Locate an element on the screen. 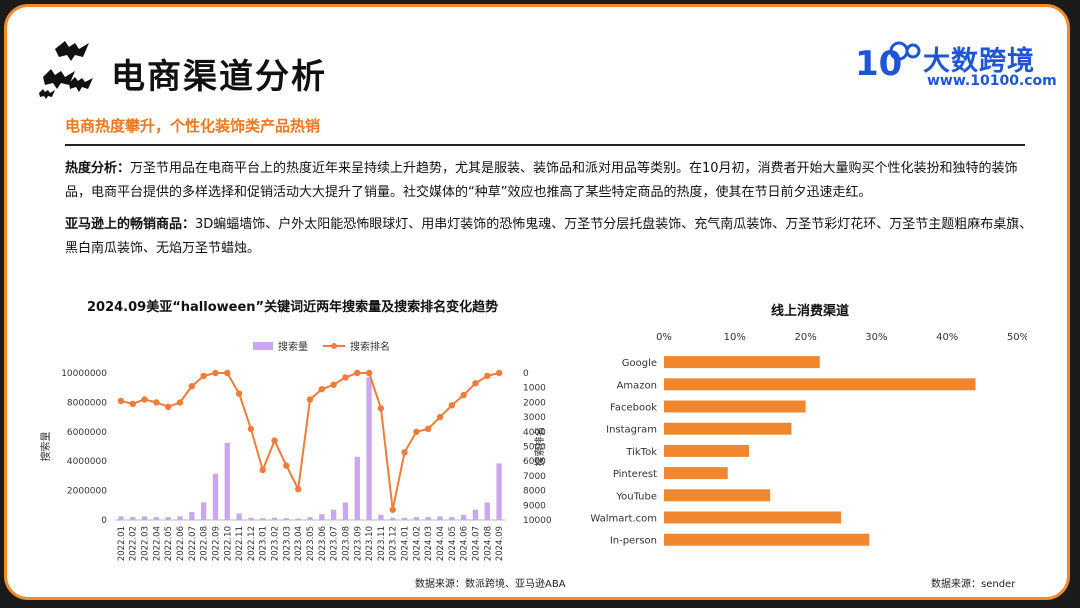 Image resolution: width=1080 pixels, height=608 pixels. x-tick-label: 2023.08 is located at coordinates (346, 543).